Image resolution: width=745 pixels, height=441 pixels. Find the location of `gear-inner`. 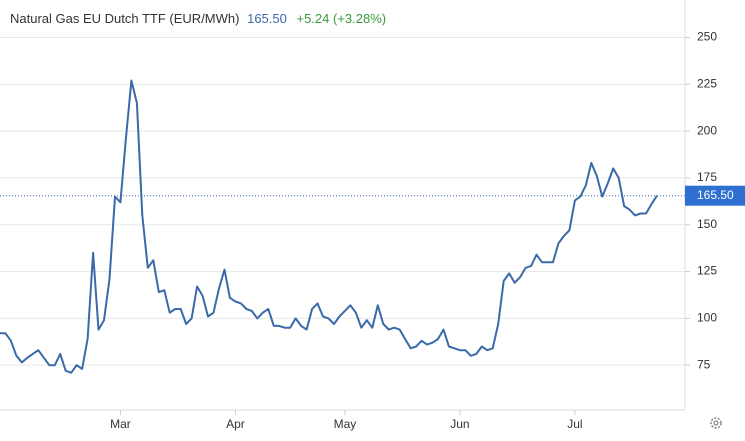

gear-inner is located at coordinates (716, 423).